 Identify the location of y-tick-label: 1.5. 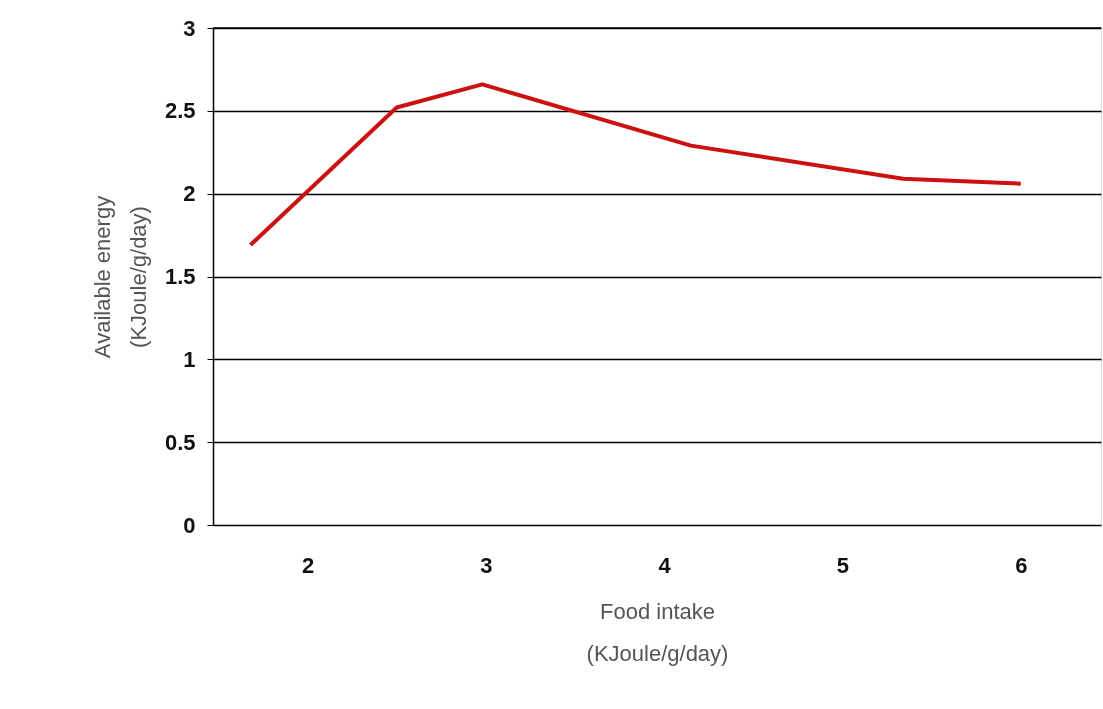
(180, 276).